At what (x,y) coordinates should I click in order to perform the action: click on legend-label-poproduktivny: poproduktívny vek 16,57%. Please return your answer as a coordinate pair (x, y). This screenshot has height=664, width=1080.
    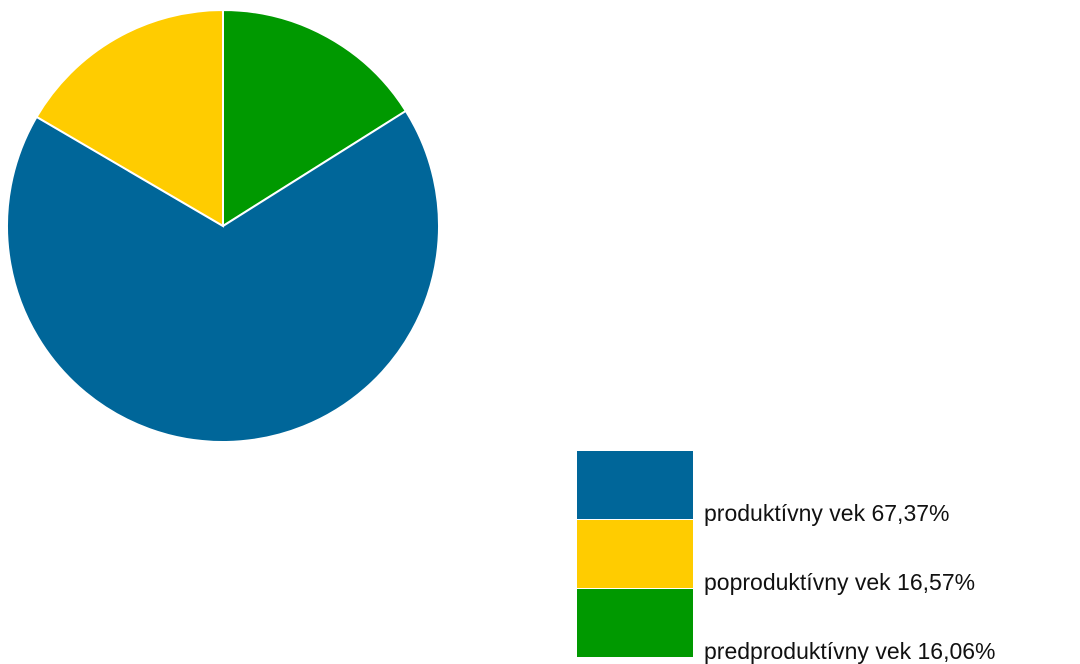
    Looking at the image, I should click on (840, 582).